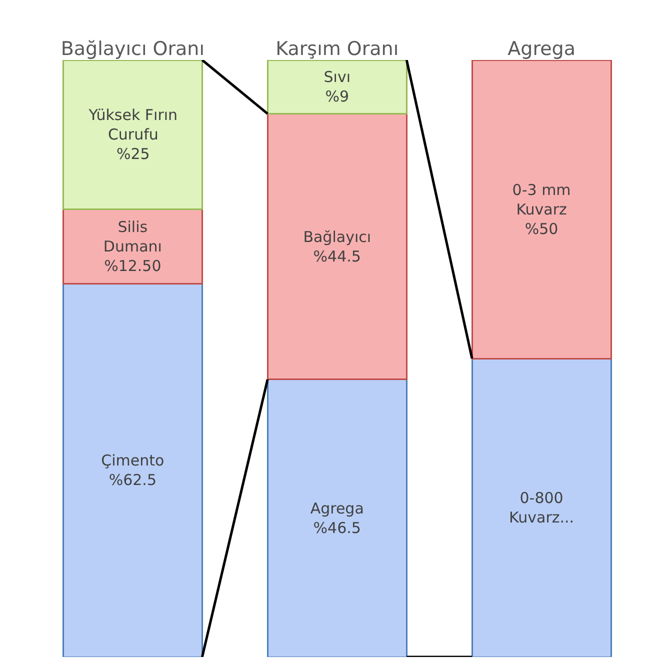 Image resolution: width=664 pixels, height=661 pixels. I want to click on data-label: Yüksek Fırın Curufu %25, so click(133, 135).